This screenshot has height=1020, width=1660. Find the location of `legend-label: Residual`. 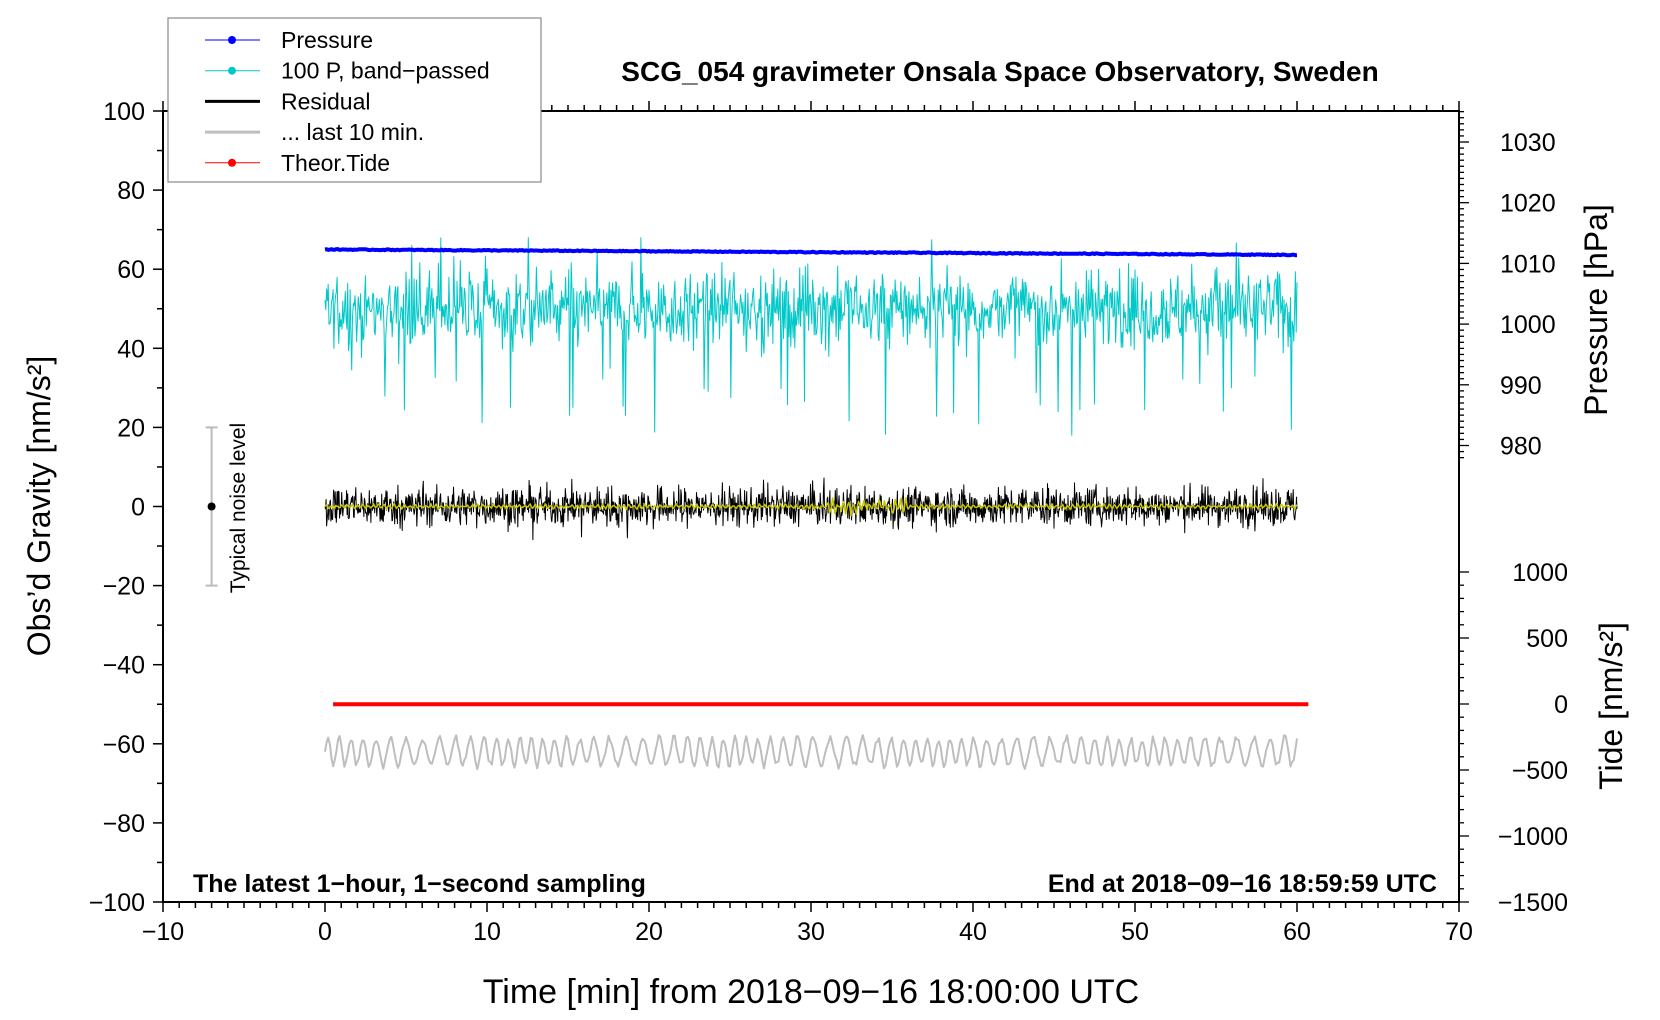

legend-label: Residual is located at coordinates (326, 101).